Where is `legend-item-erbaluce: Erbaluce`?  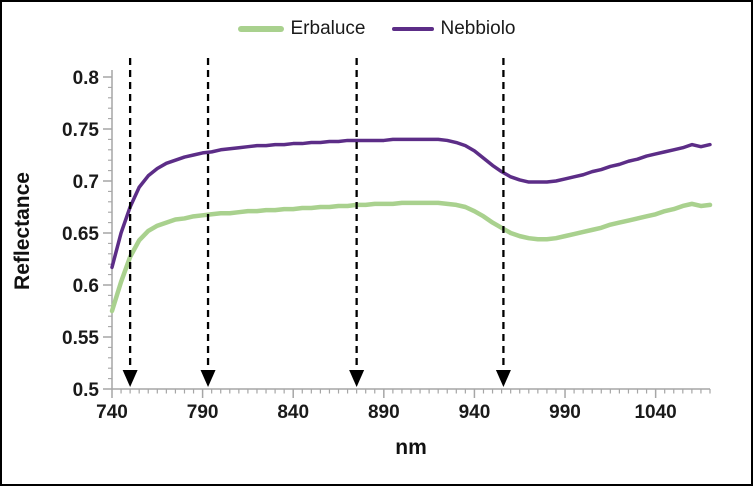
legend-item-erbaluce: Erbaluce is located at coordinates (301, 28).